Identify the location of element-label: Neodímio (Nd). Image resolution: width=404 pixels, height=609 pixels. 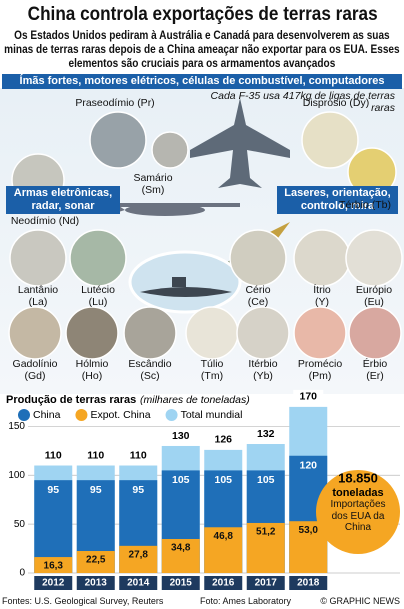
(45, 221).